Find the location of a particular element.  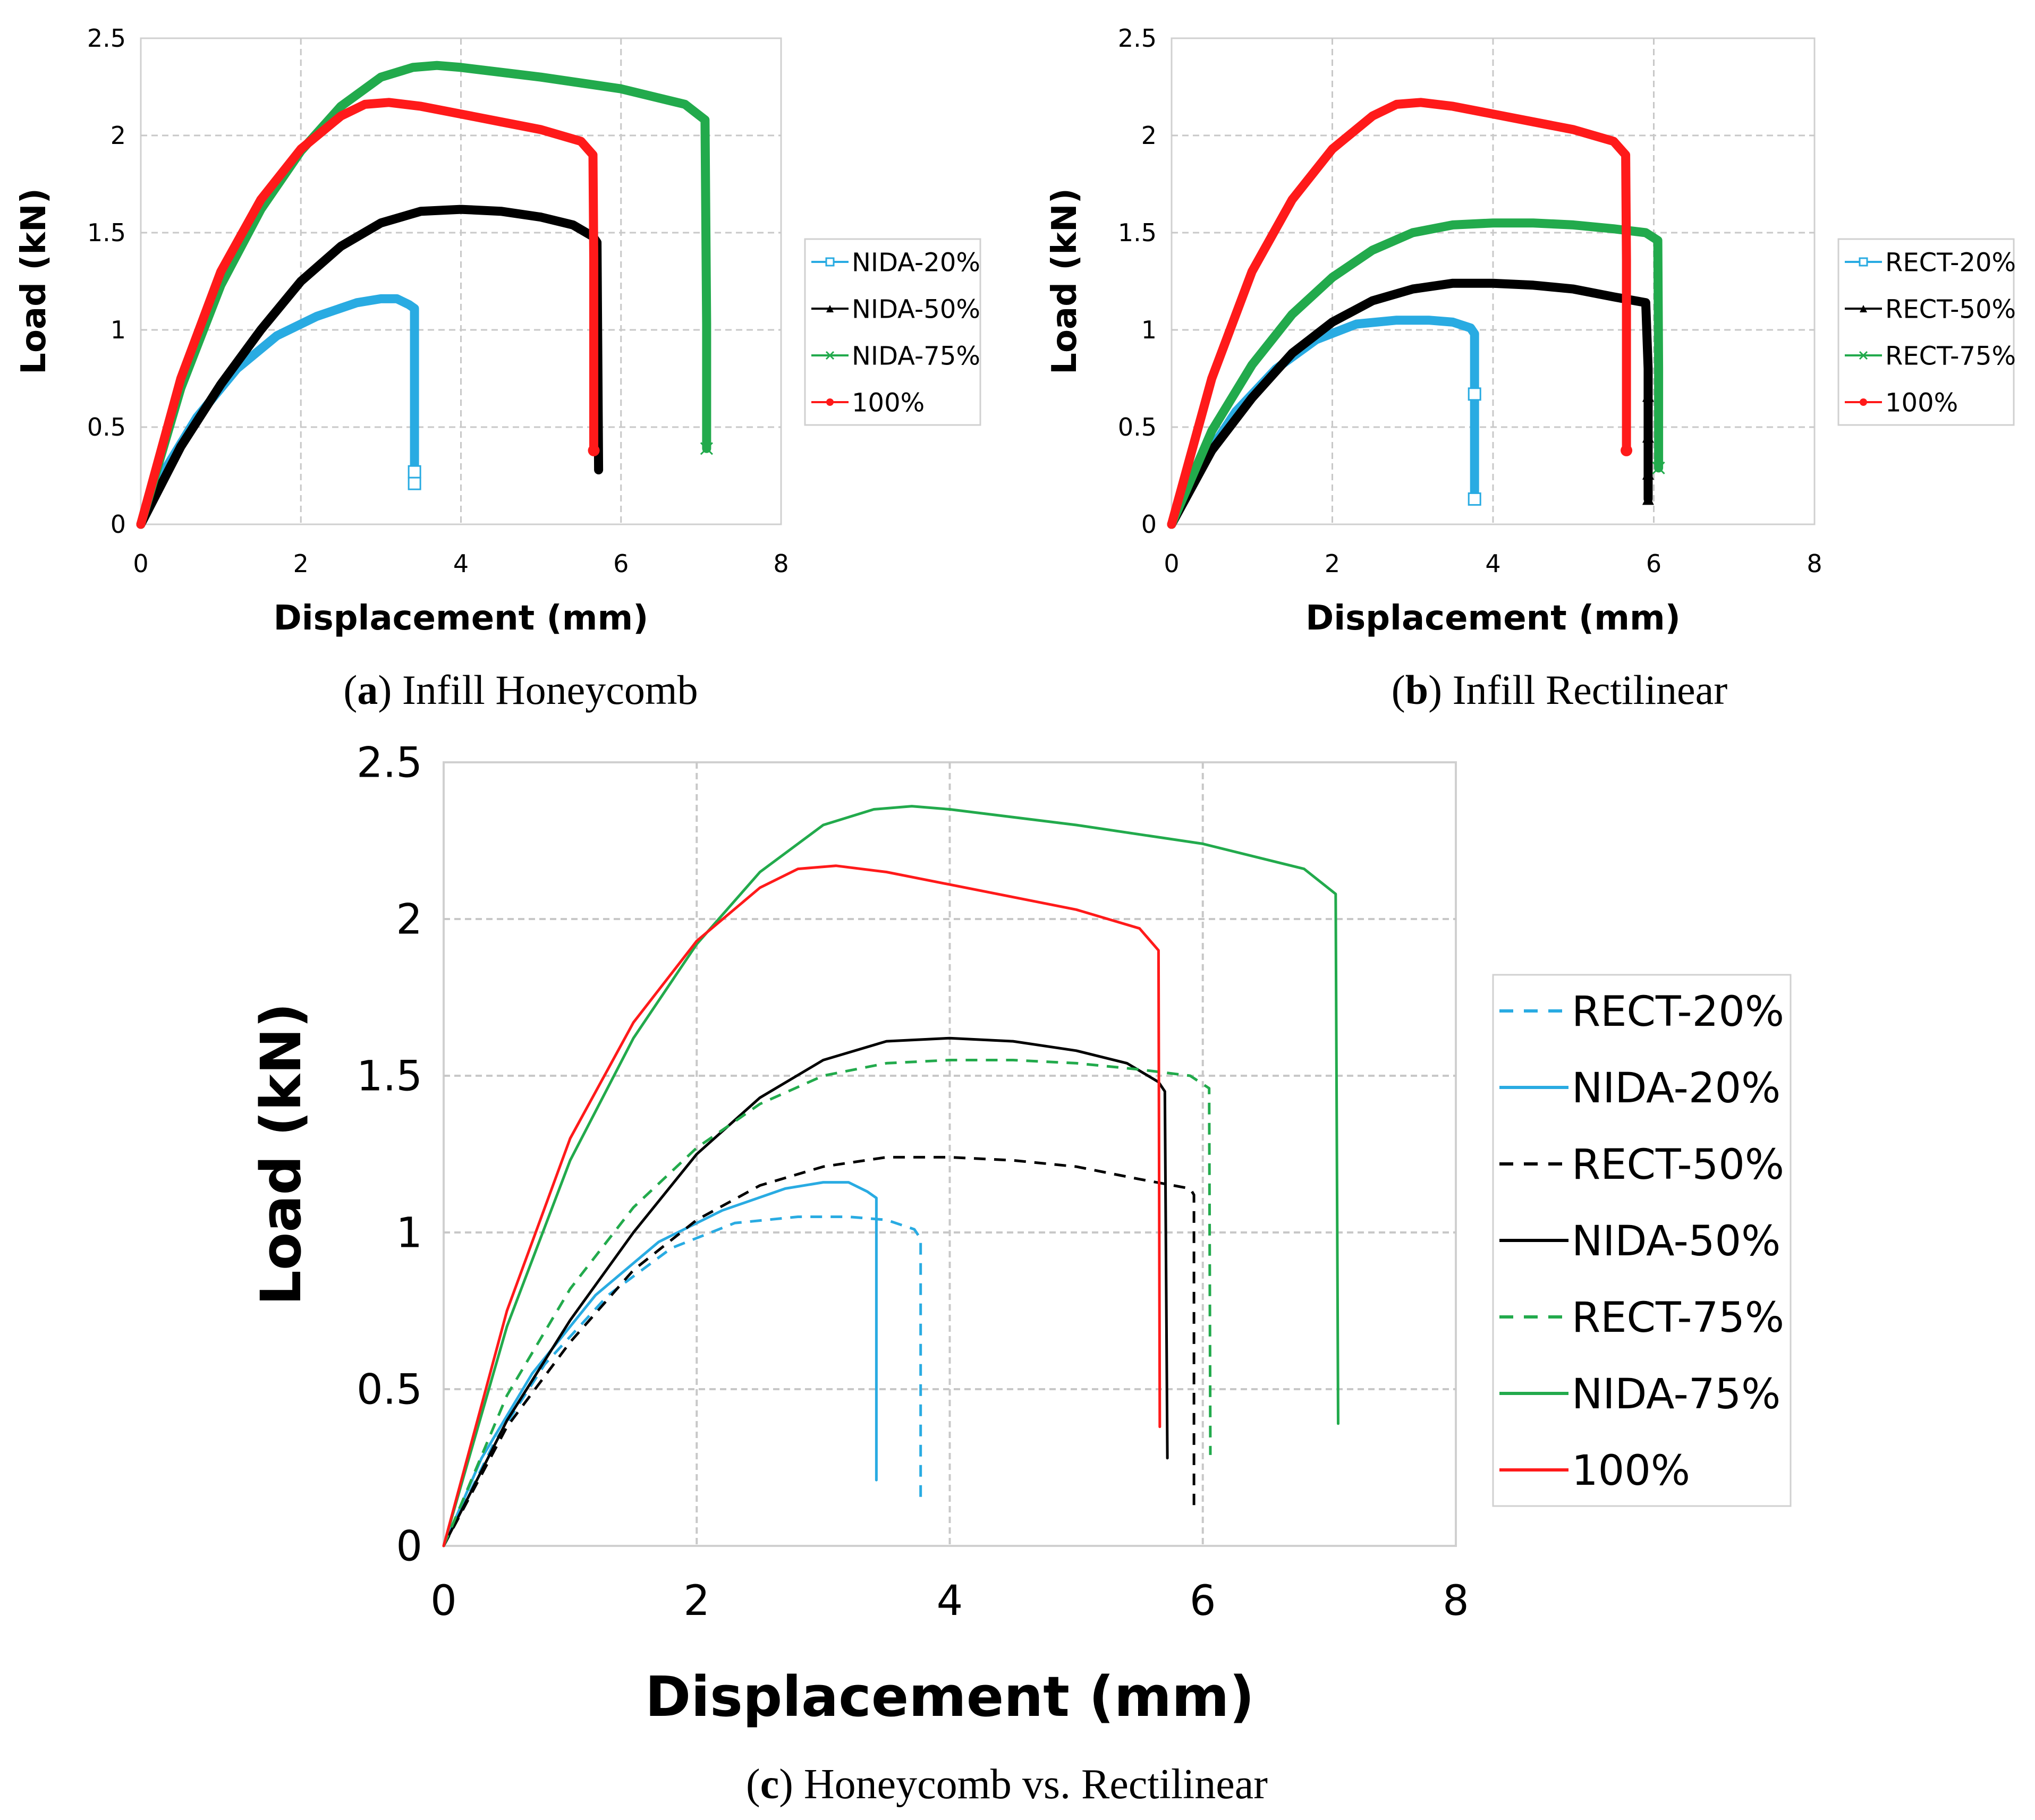

legend-marker-nida-75pct is located at coordinates (830, 355).